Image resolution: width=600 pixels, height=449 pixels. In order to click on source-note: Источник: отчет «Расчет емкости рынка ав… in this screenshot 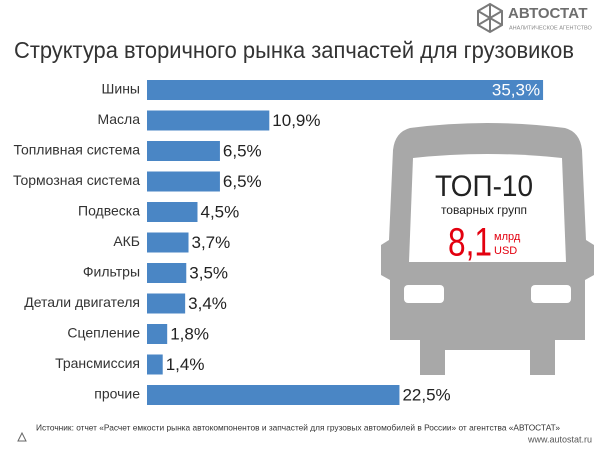, I will do `click(298, 427)`.